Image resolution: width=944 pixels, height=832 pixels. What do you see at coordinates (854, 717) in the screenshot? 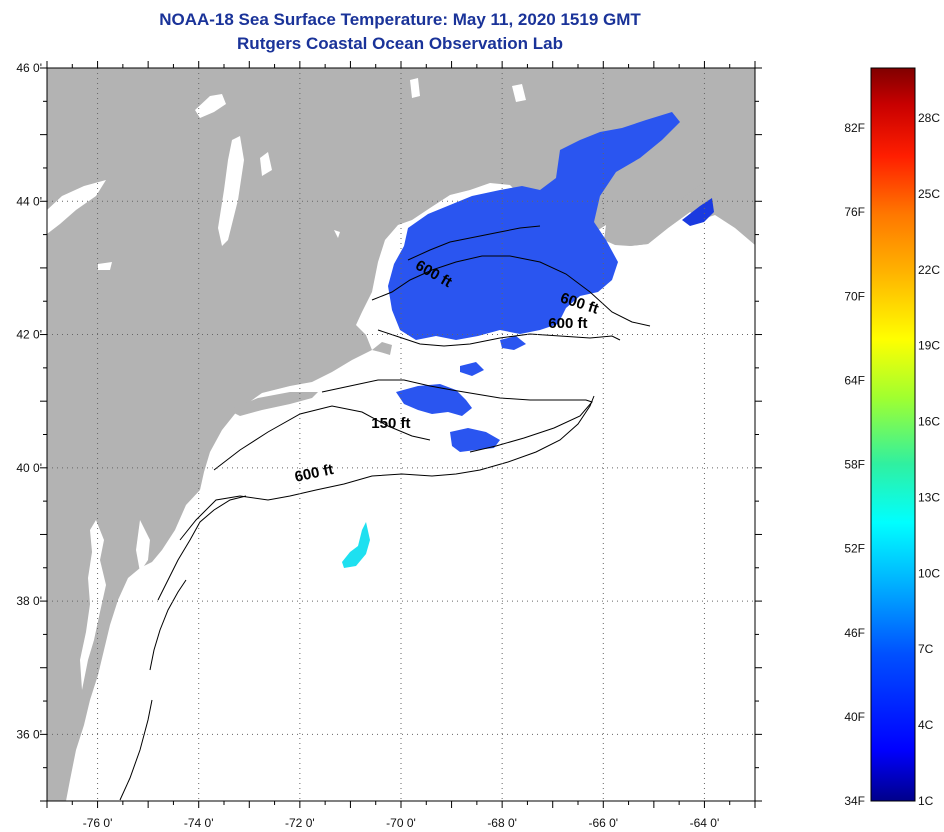
I see `colorbar-f-label: 40F` at bounding box center [854, 717].